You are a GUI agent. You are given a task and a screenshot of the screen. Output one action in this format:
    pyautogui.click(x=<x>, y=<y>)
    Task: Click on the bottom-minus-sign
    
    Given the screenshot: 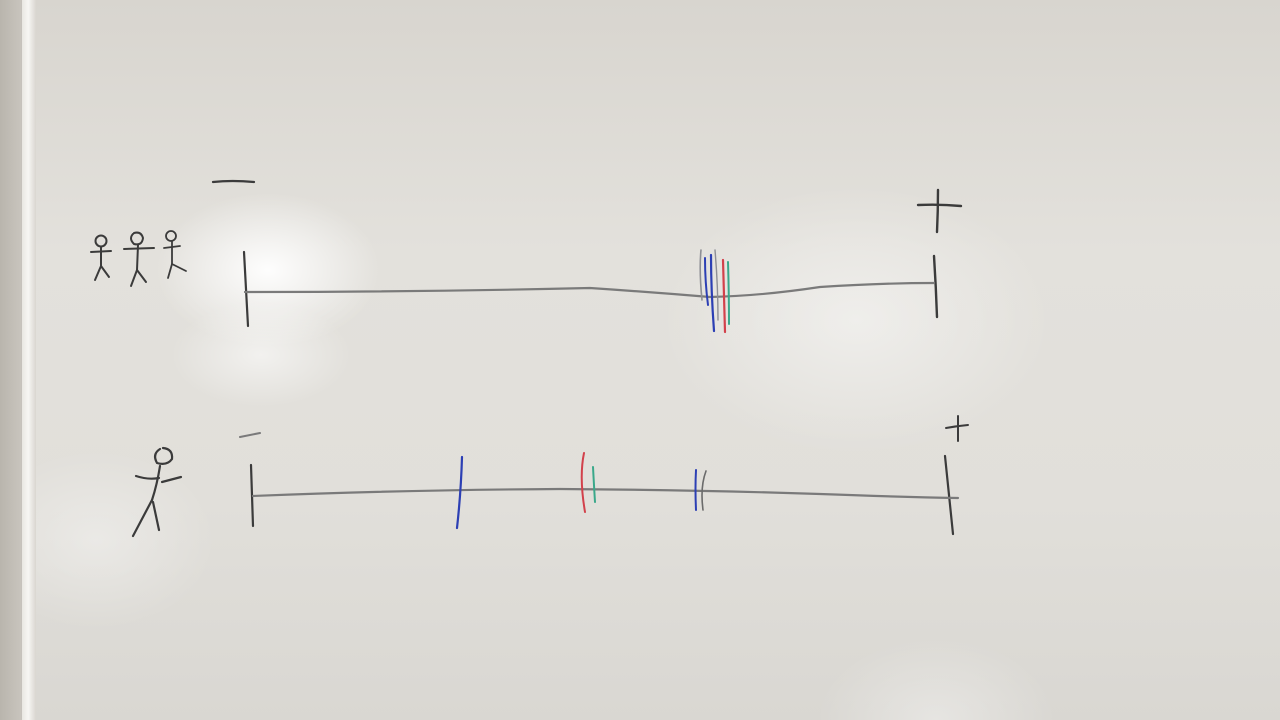 What is the action you would take?
    pyautogui.click(x=250, y=435)
    